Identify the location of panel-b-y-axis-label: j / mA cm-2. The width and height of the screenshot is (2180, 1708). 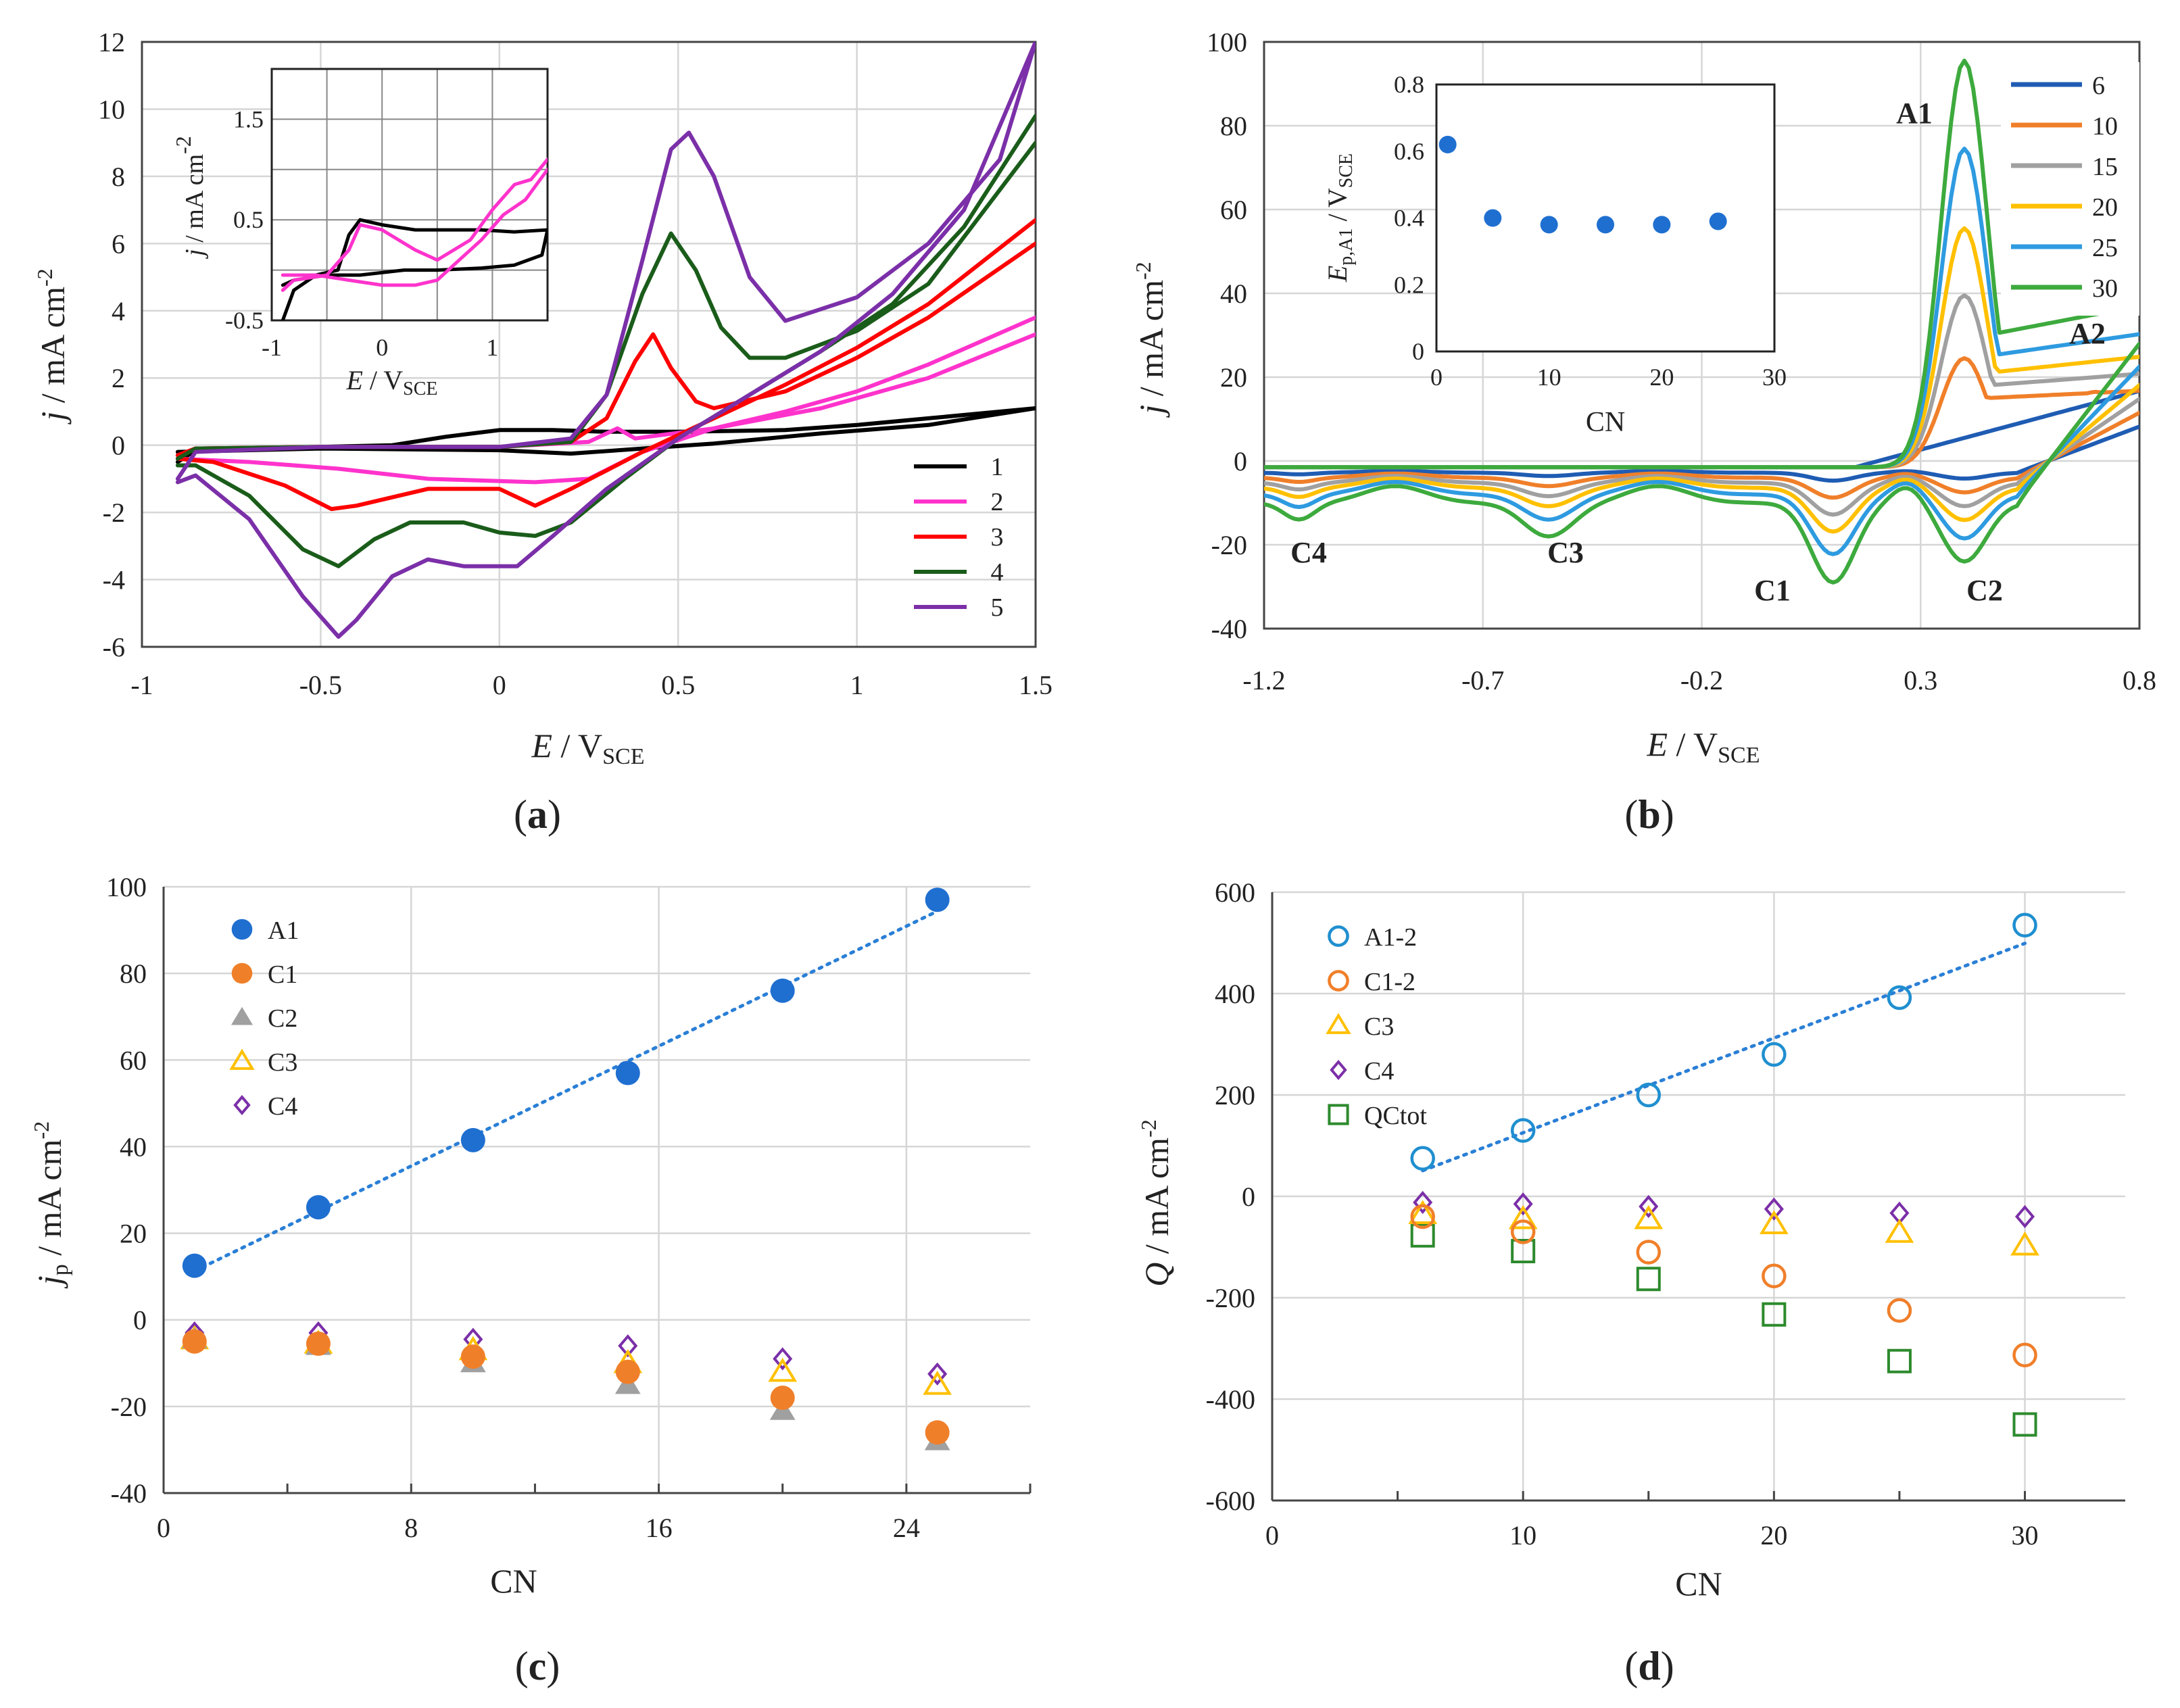
(1150, 340).